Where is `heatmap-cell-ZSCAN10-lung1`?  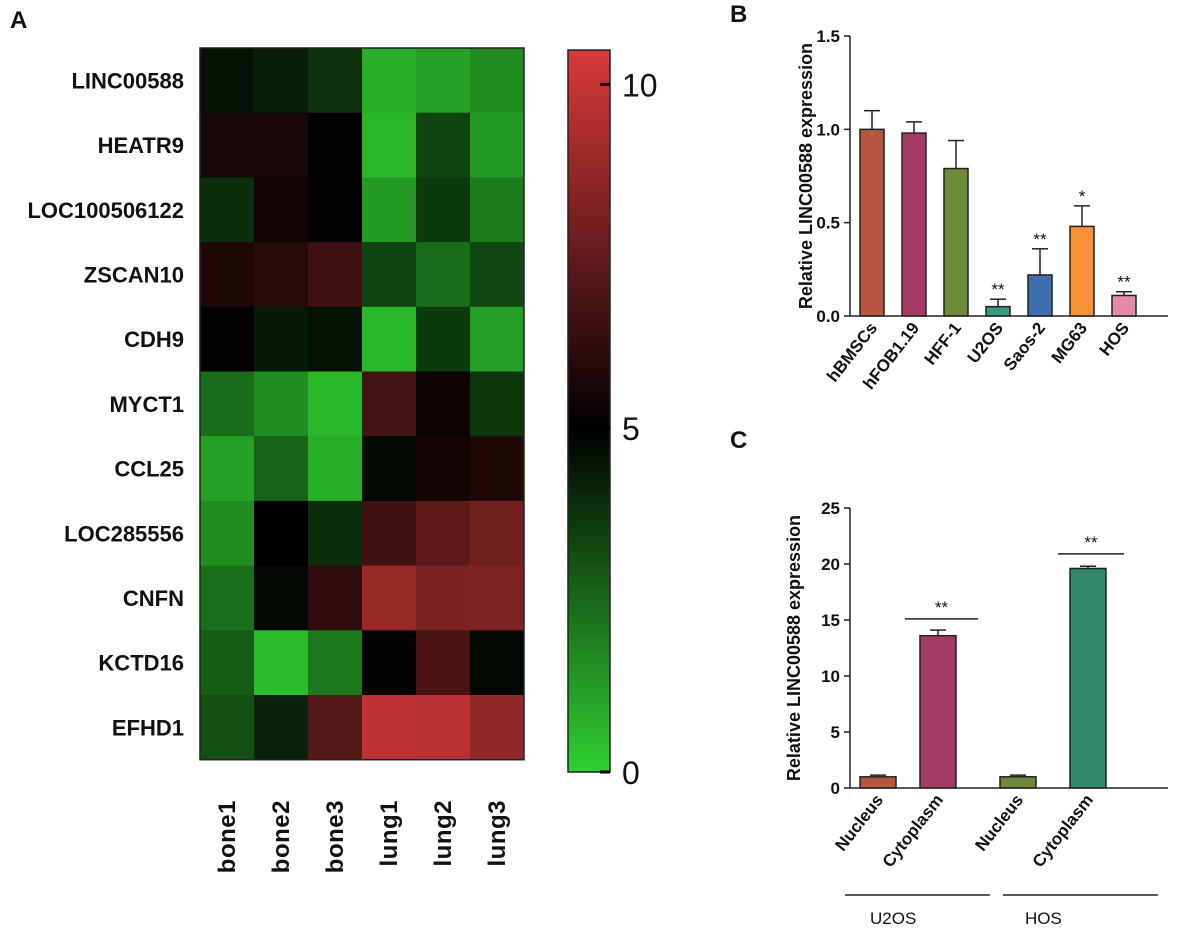 heatmap-cell-ZSCAN10-lung1 is located at coordinates (389, 275).